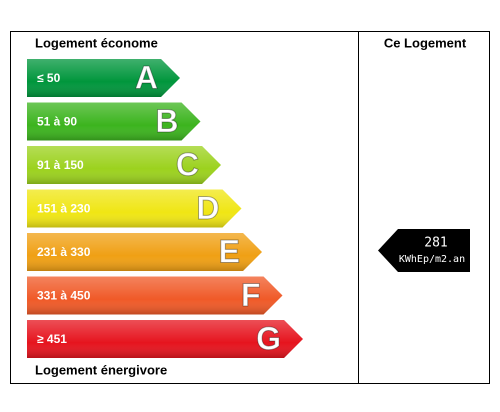 The height and width of the screenshot is (412, 500). I want to click on current-marker: 281 KWhEp/m2.an, so click(424, 250).